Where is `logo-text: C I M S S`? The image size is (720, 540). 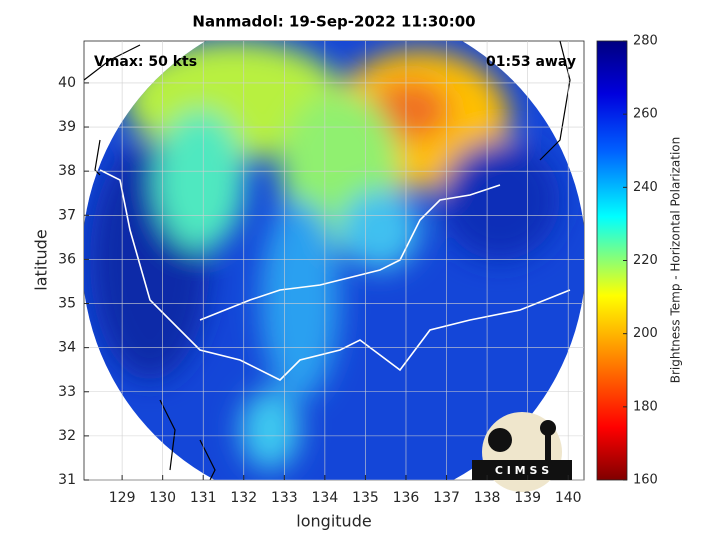 logo-text: C I M S S is located at coordinates (522, 470).